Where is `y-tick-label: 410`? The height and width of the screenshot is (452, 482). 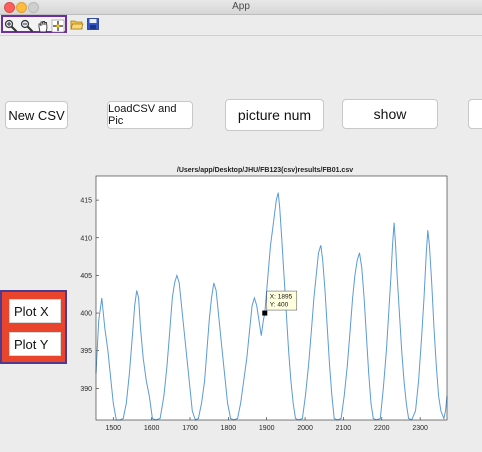 y-tick-label: 410 is located at coordinates (86, 238).